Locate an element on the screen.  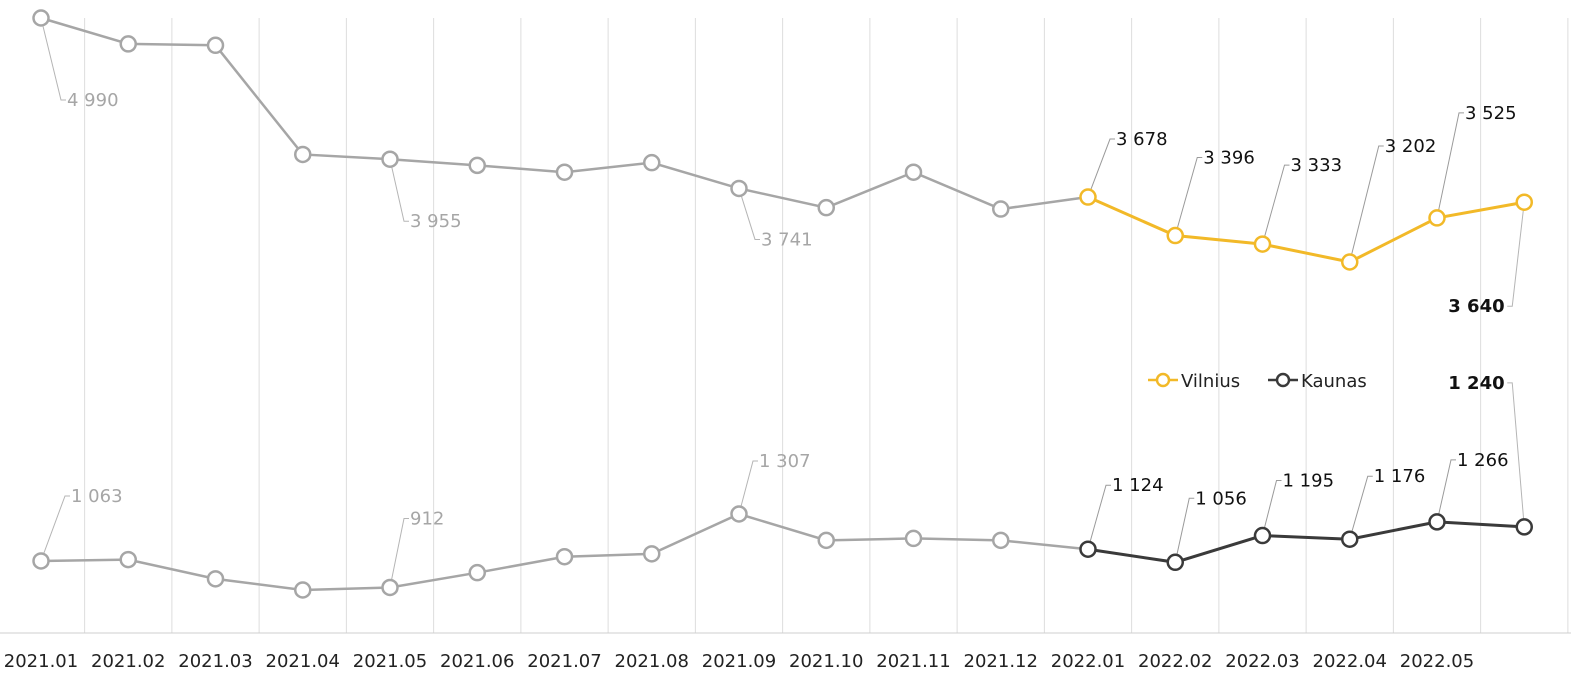
data-label: 3 333 is located at coordinates (1317, 165).